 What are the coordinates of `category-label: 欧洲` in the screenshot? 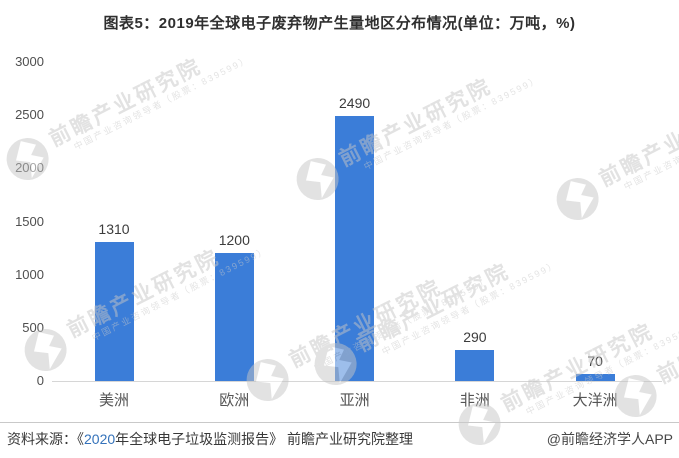 It's located at (234, 400).